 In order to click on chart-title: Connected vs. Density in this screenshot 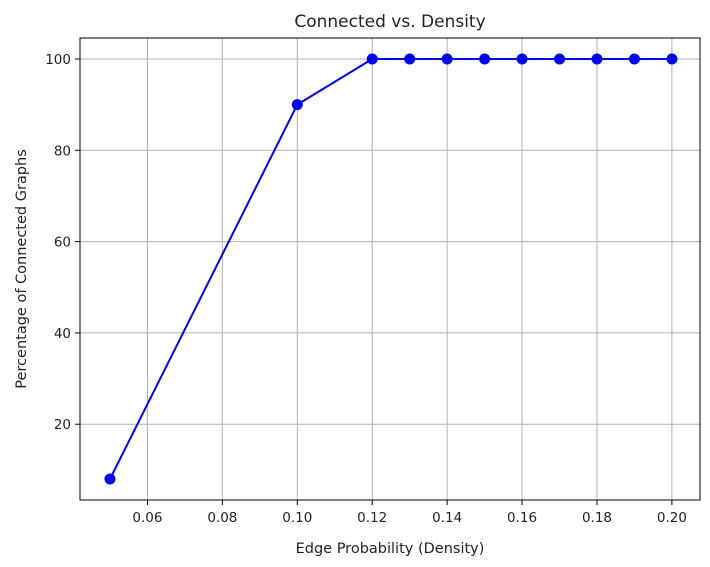, I will do `click(389, 22)`.